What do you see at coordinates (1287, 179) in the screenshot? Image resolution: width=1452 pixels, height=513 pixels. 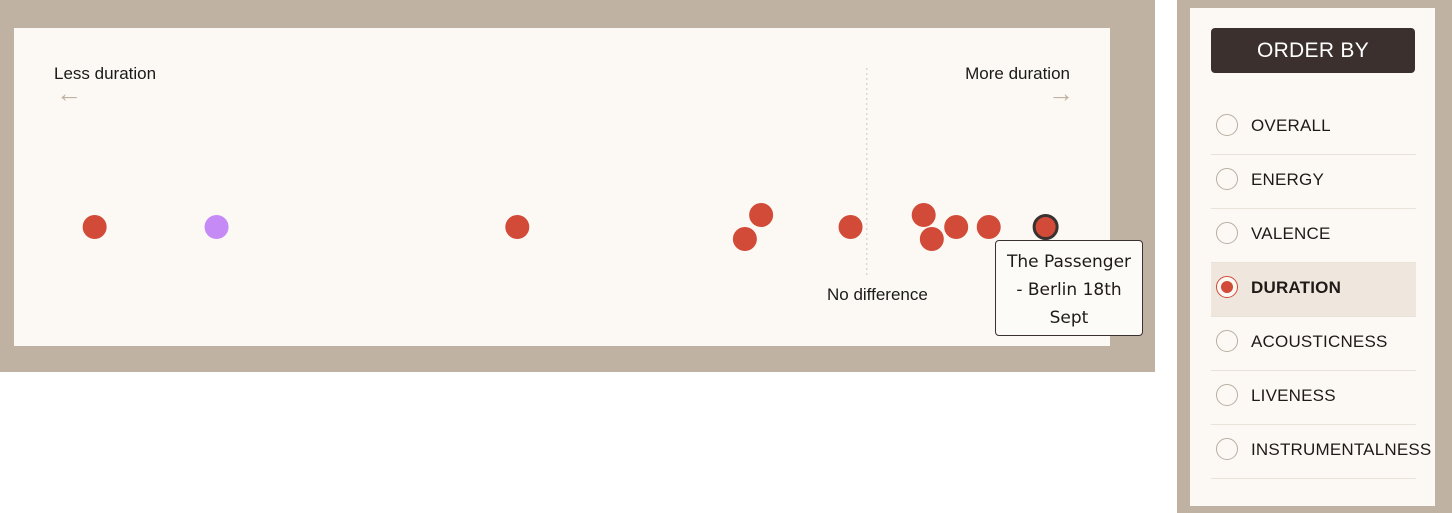 I see `order-option-label: ENERGY` at bounding box center [1287, 179].